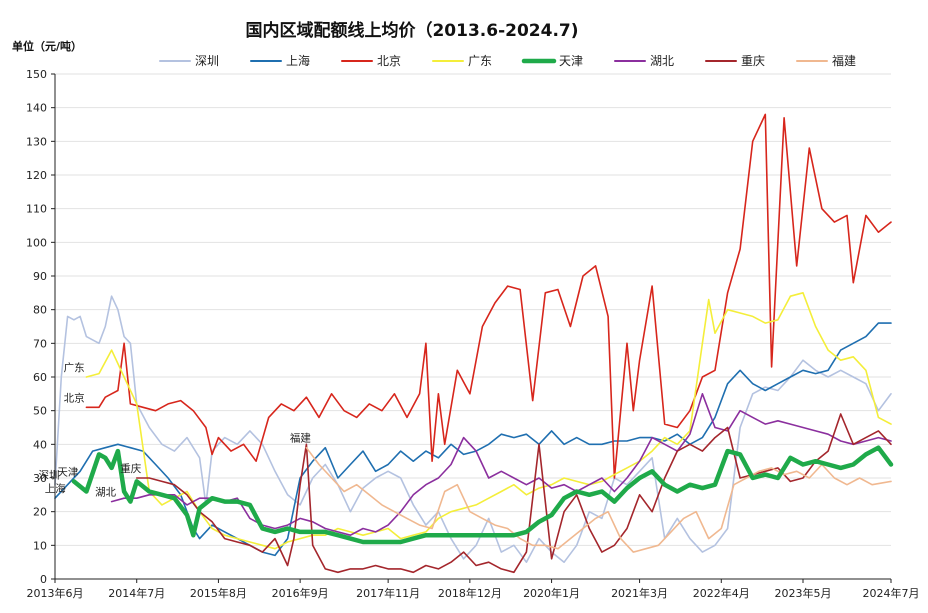 This screenshot has width=928, height=613. I want to click on series-line-天津, so click(482, 495).